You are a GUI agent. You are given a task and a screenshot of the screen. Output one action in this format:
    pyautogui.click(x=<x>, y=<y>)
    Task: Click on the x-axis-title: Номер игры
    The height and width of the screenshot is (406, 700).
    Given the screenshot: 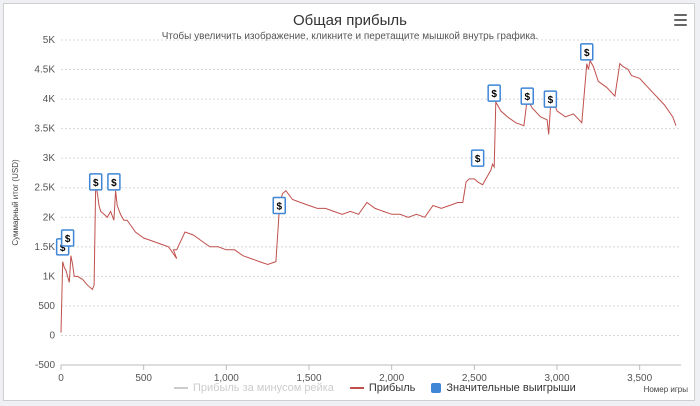 What is the action you would take?
    pyautogui.click(x=666, y=389)
    